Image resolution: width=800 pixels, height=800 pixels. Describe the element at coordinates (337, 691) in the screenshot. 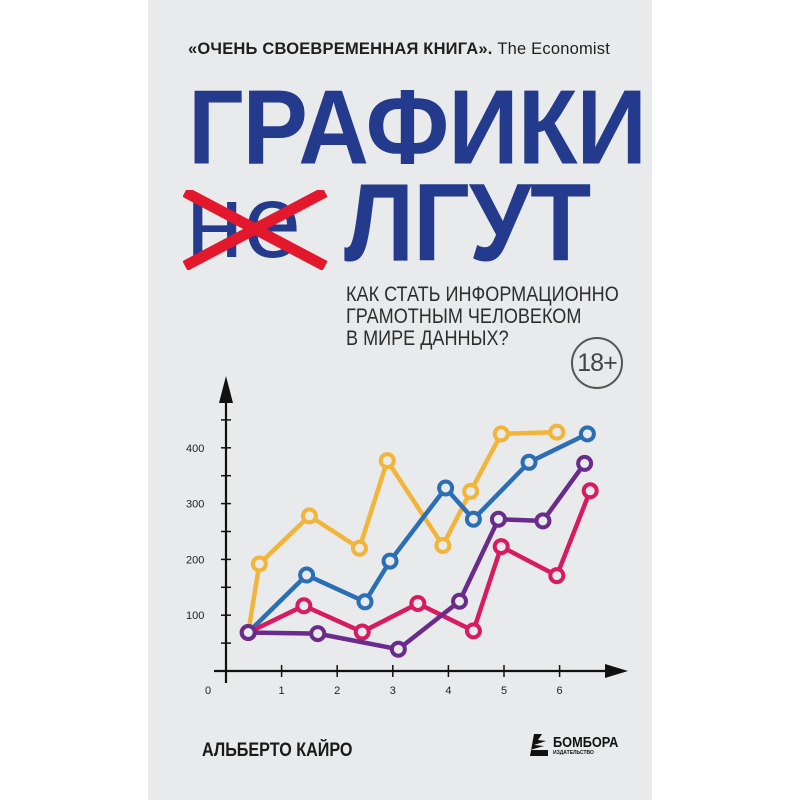

I see `x-tick-label: 2` at that location.